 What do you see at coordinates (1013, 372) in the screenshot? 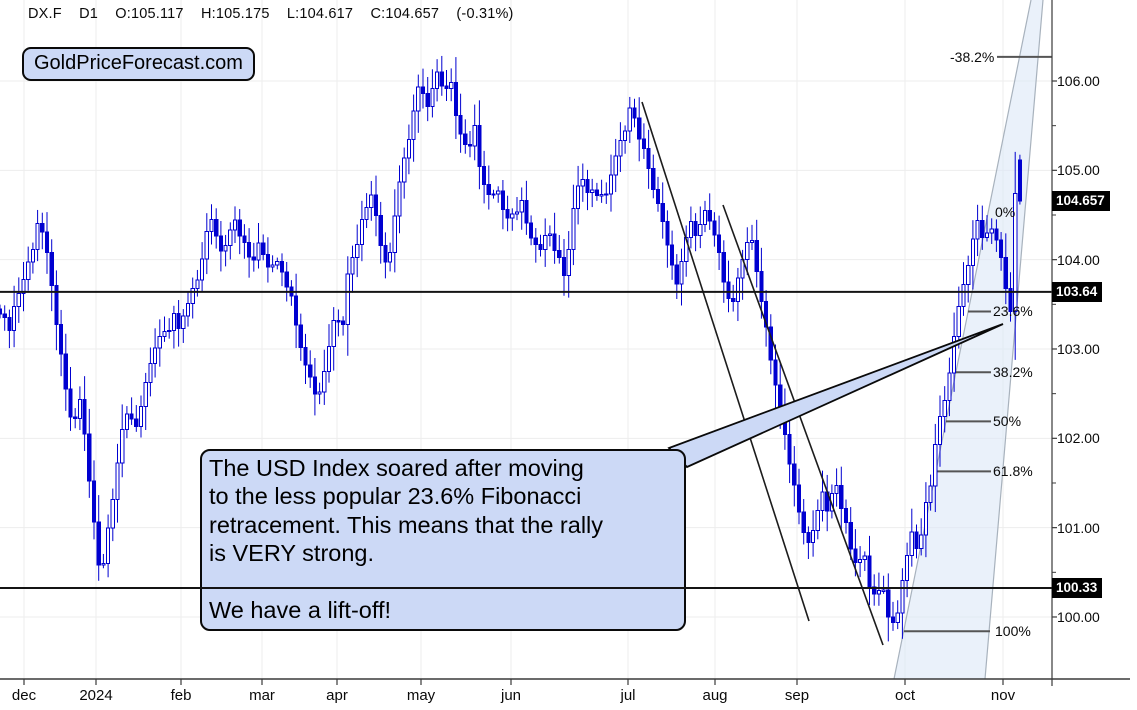
I see `fib-label-38.2%: 38.2%` at bounding box center [1013, 372].